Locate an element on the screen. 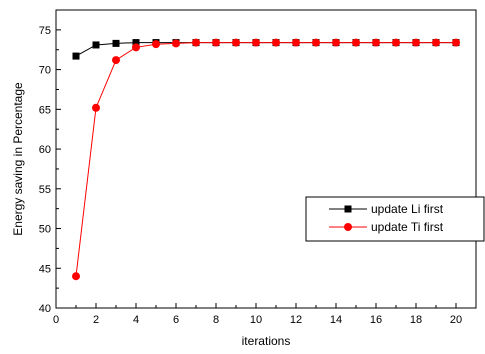 The height and width of the screenshot is (354, 485). y-axis: 40 45 50 55 60 65 70 75 is located at coordinates (50, 162).